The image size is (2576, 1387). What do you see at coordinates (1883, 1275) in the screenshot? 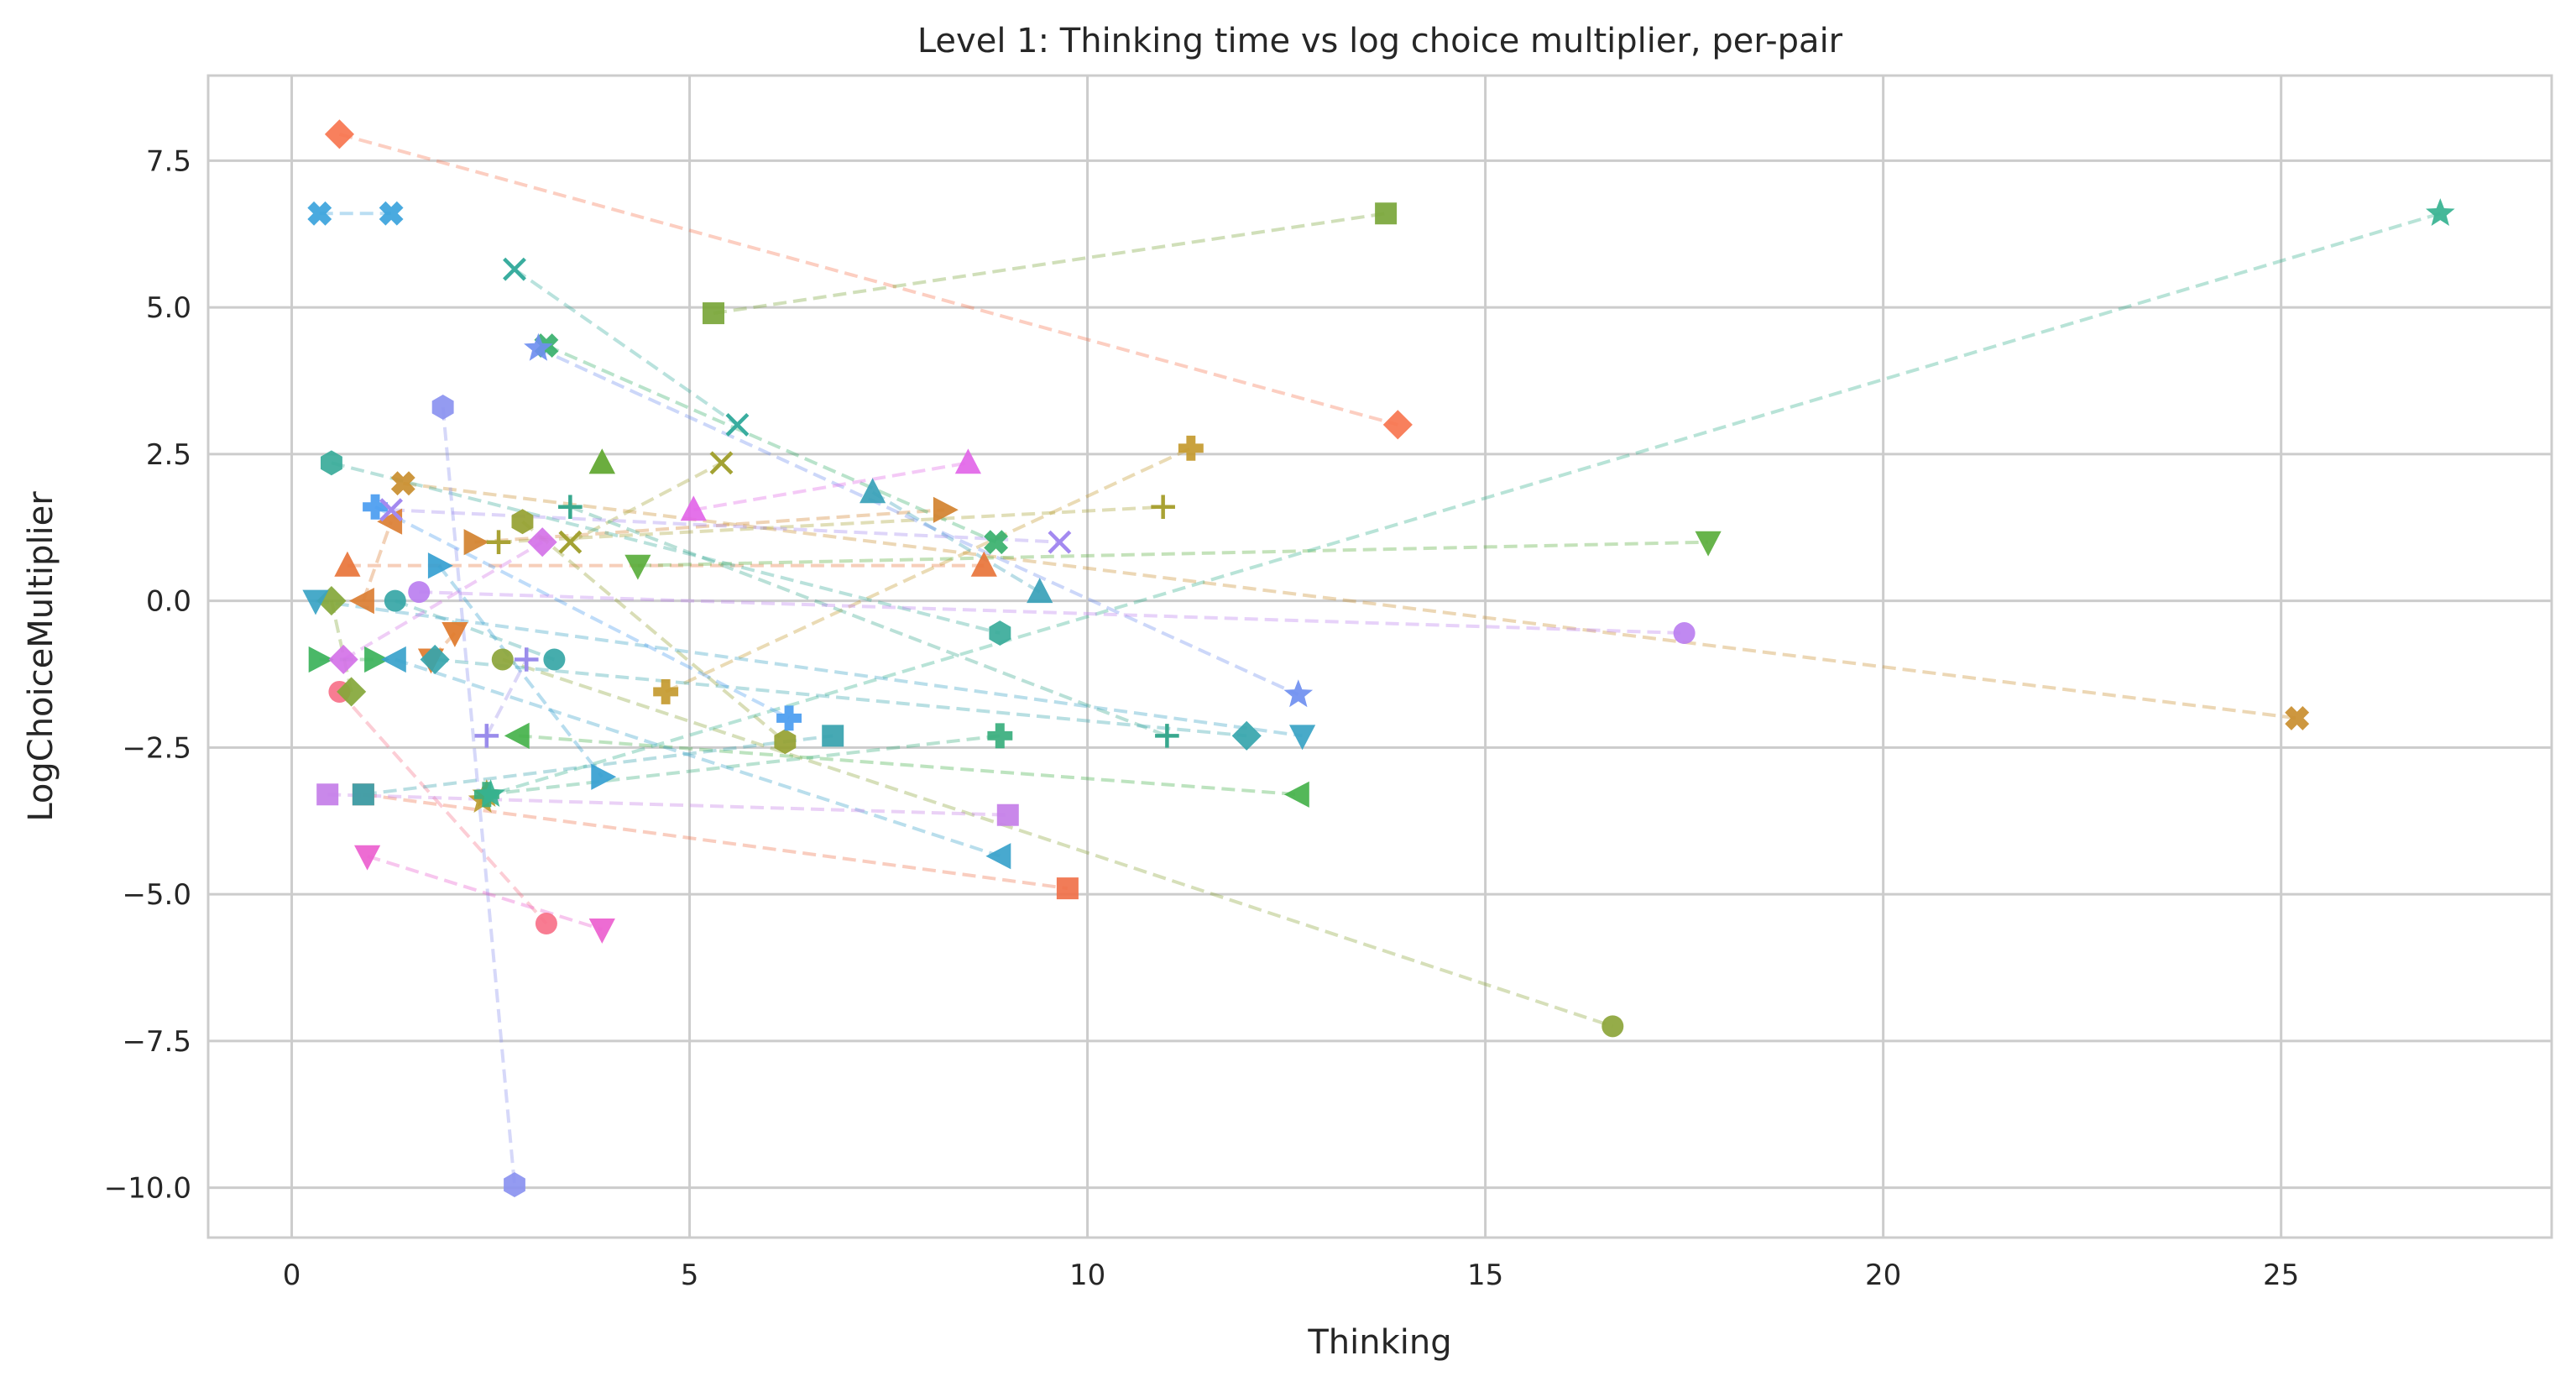
I see `x-tick-label: 20` at bounding box center [1883, 1275].